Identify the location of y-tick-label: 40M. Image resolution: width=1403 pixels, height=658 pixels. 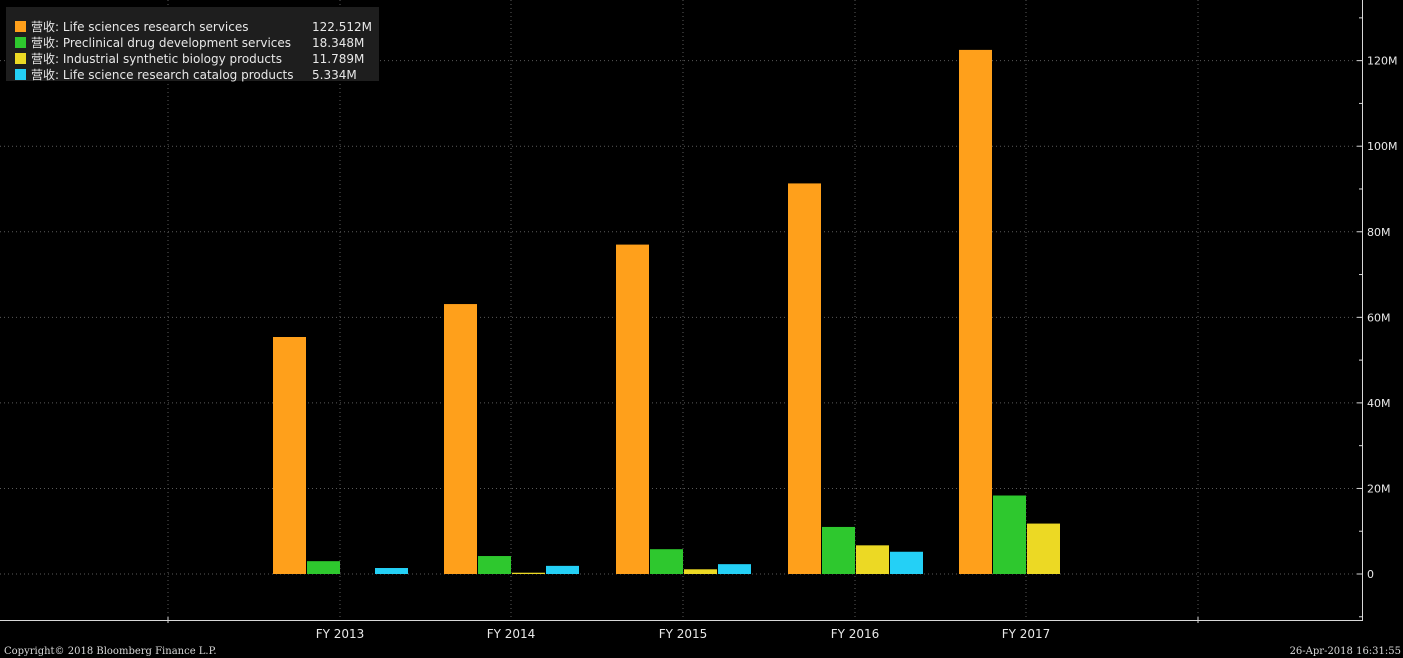
(1379, 403).